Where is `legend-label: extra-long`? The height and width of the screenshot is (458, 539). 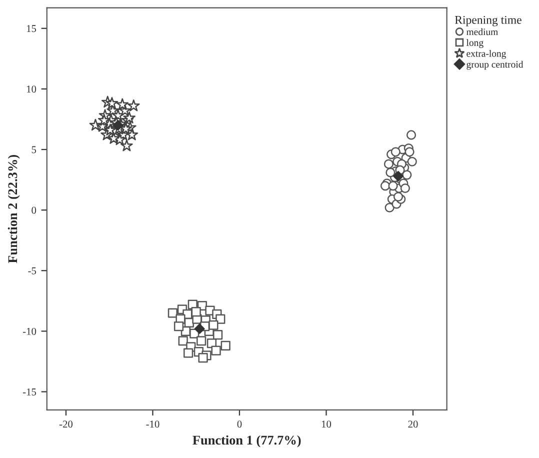
legend-label: extra-long is located at coordinates (486, 54).